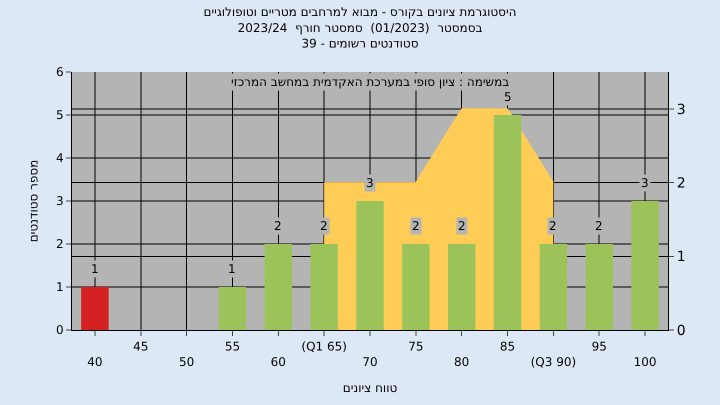 The height and width of the screenshot is (405, 720). I want to click on x-tick-label: 70, so click(370, 362).